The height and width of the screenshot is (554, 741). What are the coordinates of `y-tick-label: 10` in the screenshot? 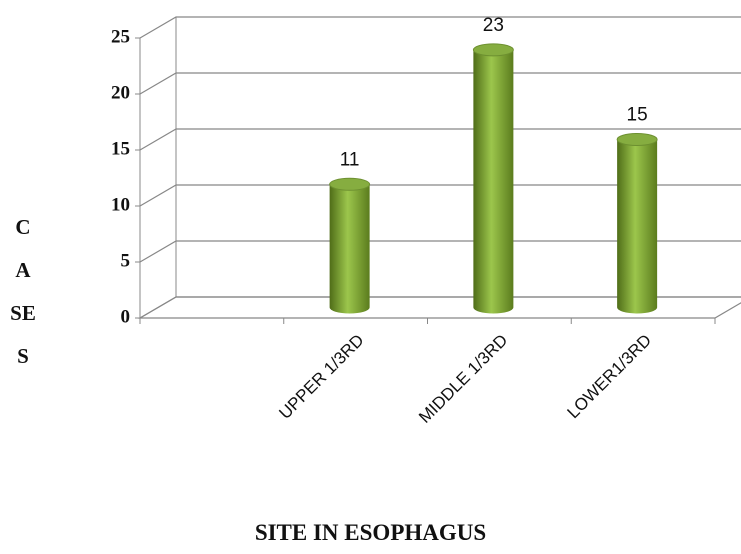 It's located at (120, 204).